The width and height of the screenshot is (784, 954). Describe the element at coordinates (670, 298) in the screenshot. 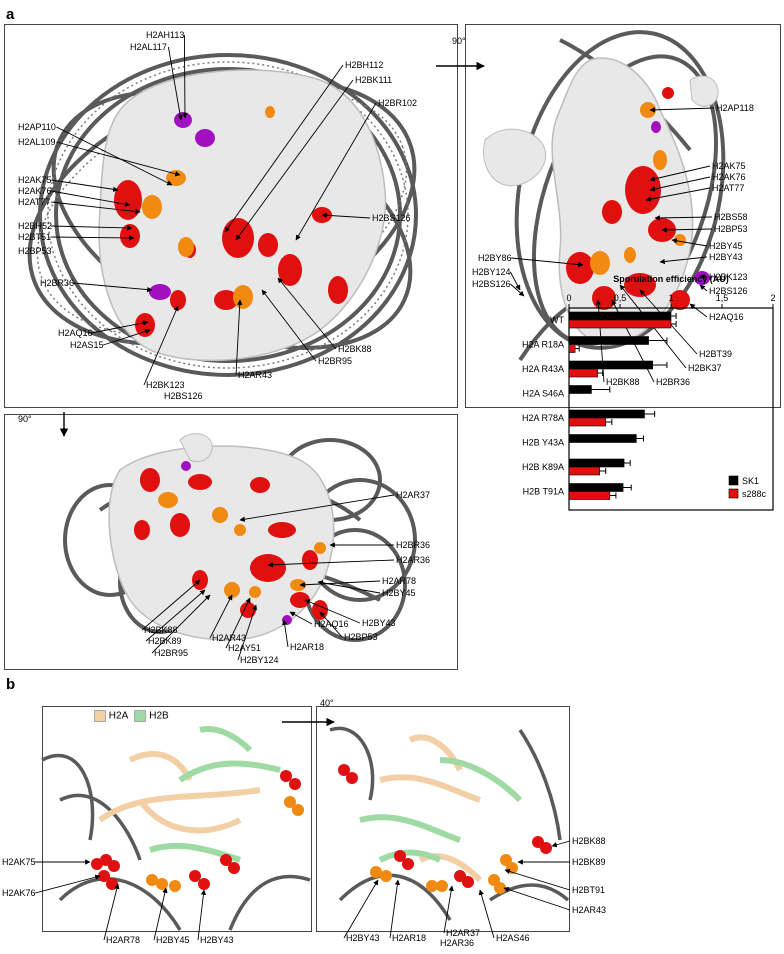

I see `x-tick-label: 1` at that location.